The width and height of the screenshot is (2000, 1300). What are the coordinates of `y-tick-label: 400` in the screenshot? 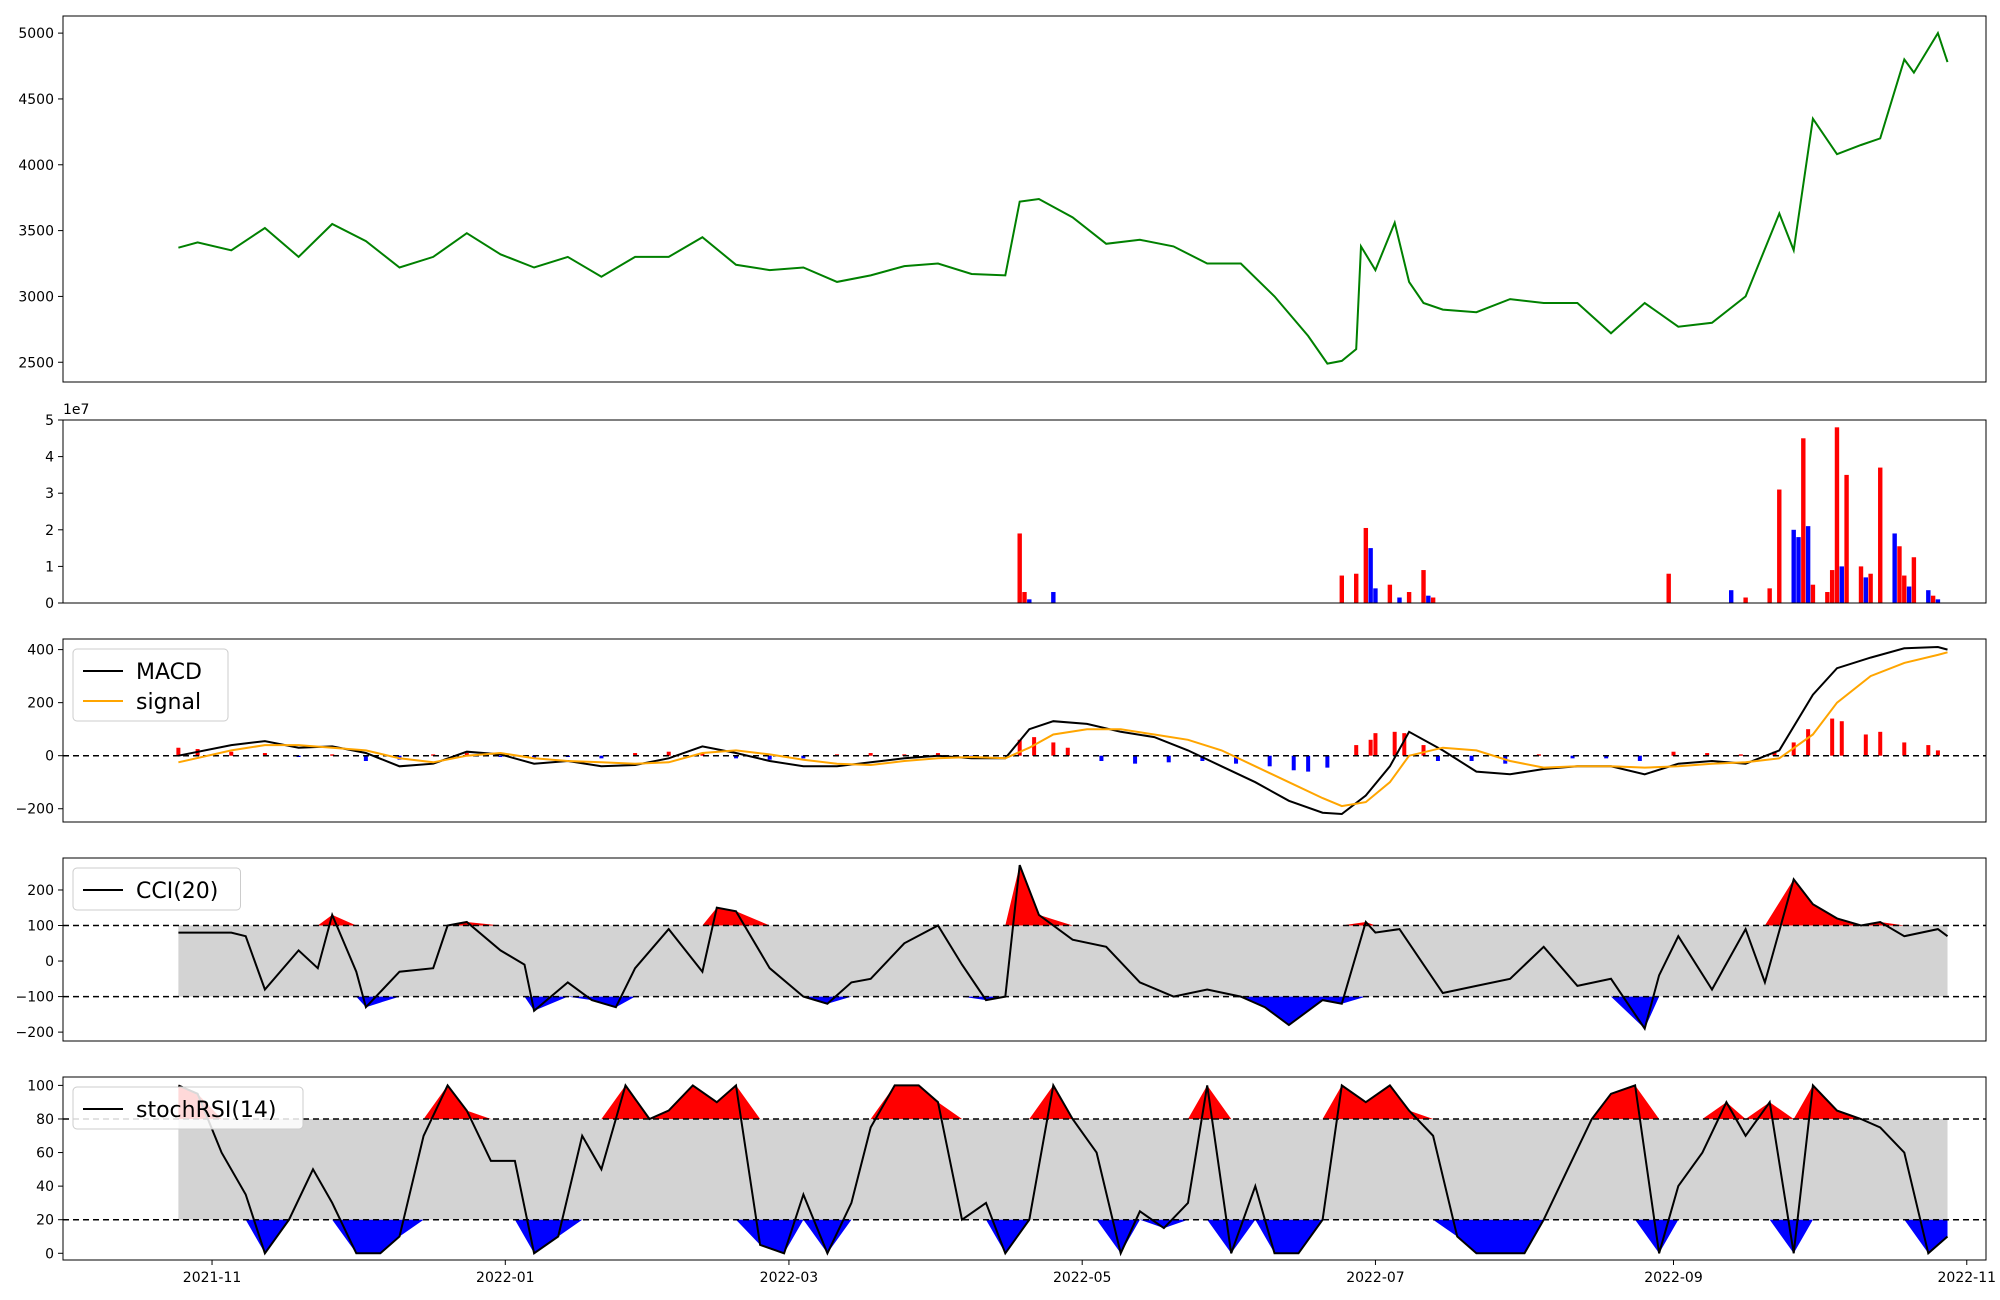 It's located at (40, 651).